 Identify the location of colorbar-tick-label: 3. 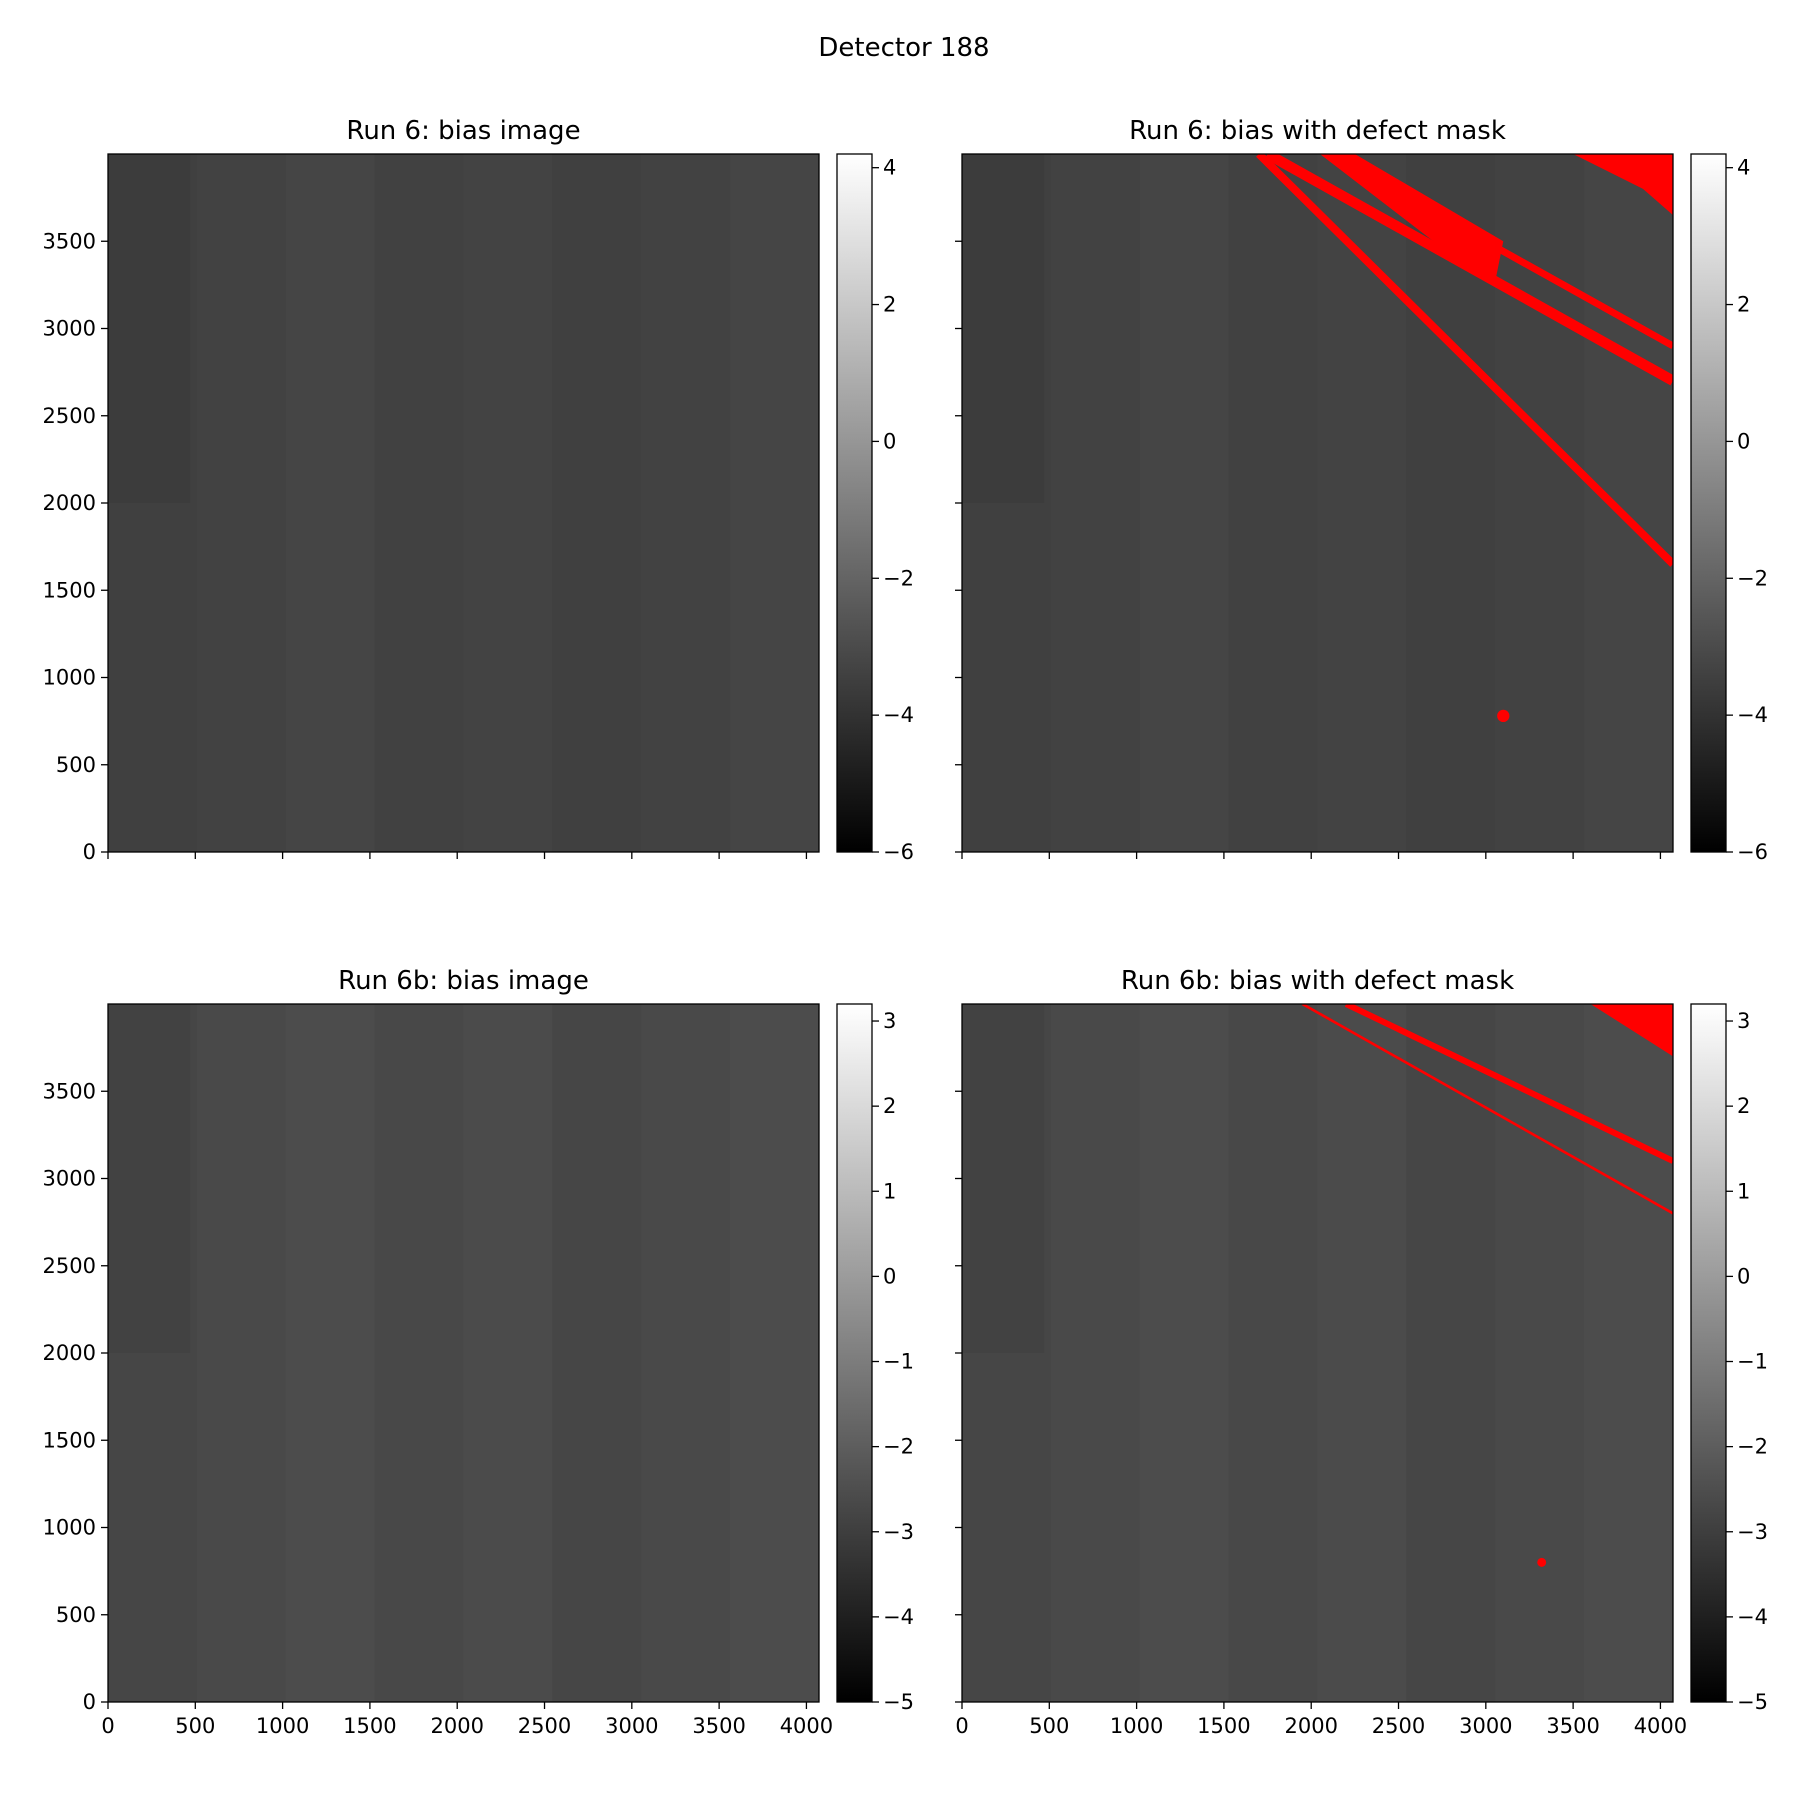
(889, 1021).